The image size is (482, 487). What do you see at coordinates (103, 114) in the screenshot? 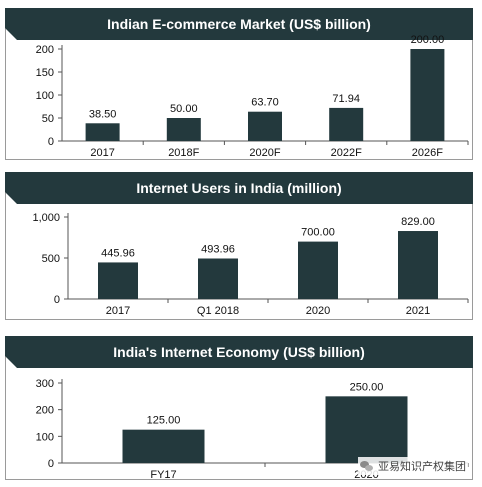
I see `data-label: 38.50` at bounding box center [103, 114].